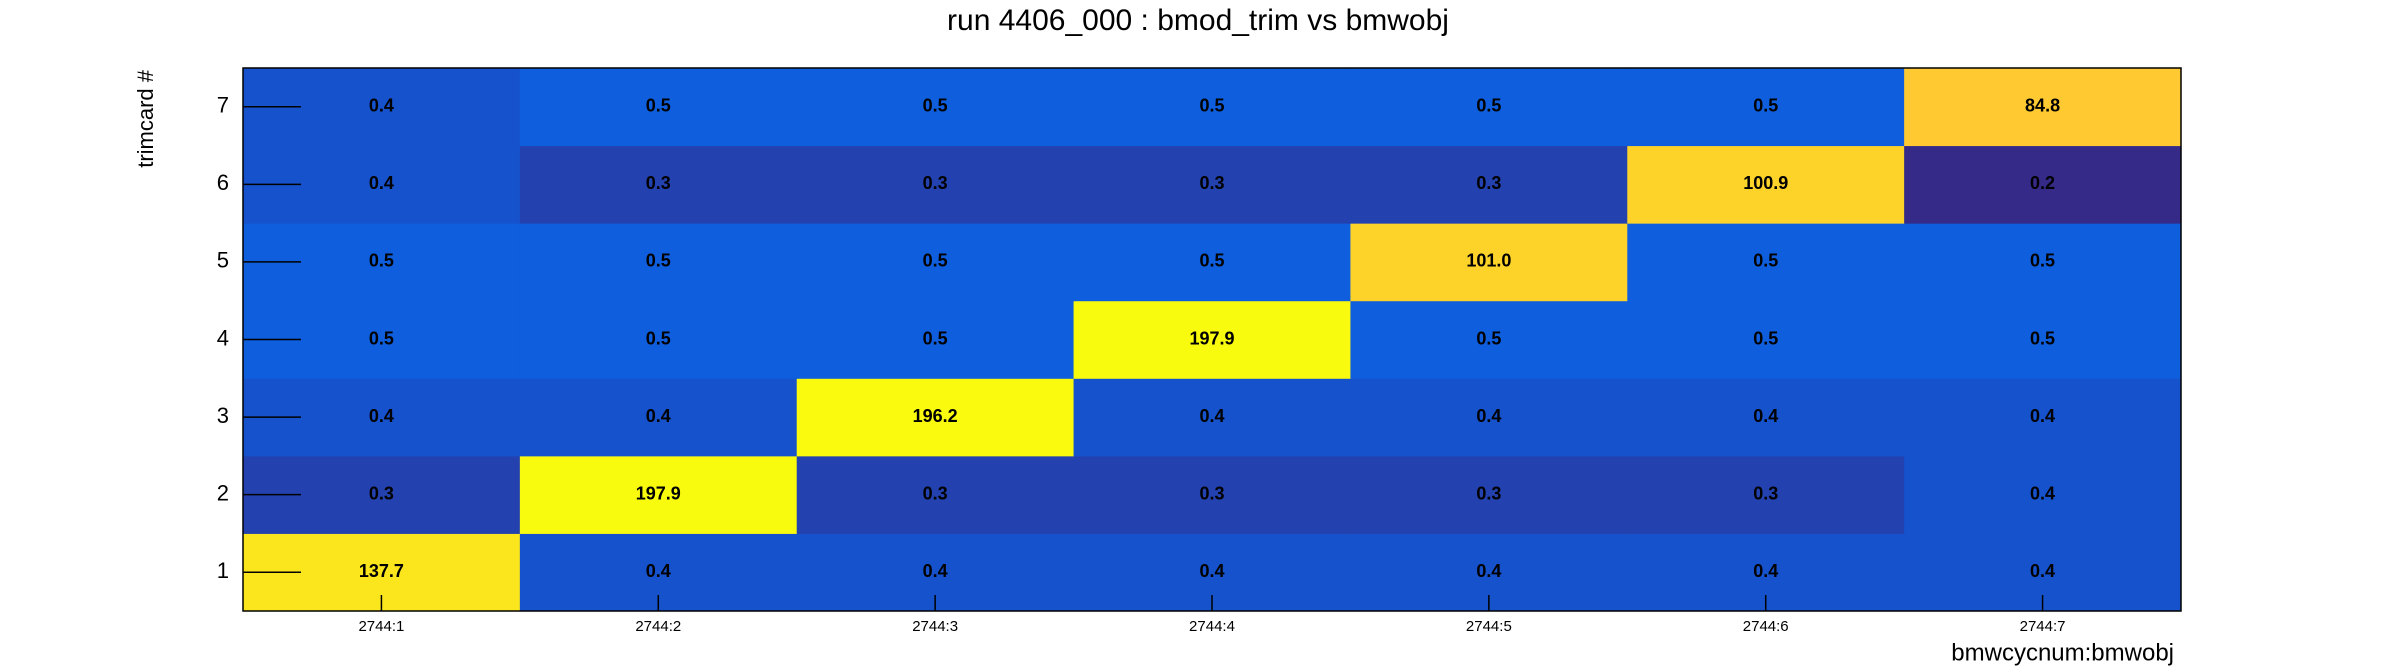 The image size is (2396, 672). What do you see at coordinates (1198, 20) in the screenshot?
I see `chart-title: run 4406_000 : bmod_trim vs bmwobj` at bounding box center [1198, 20].